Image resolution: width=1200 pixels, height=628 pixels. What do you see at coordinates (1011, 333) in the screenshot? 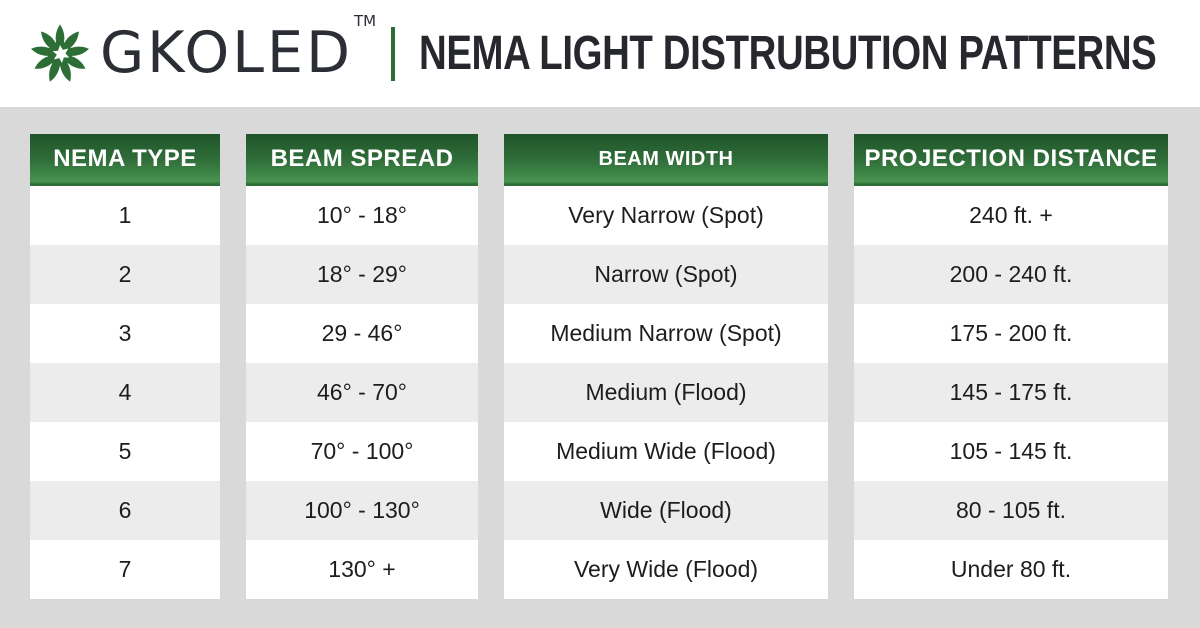
I see `table-cell: 175 - 200 ft.` at bounding box center [1011, 333].